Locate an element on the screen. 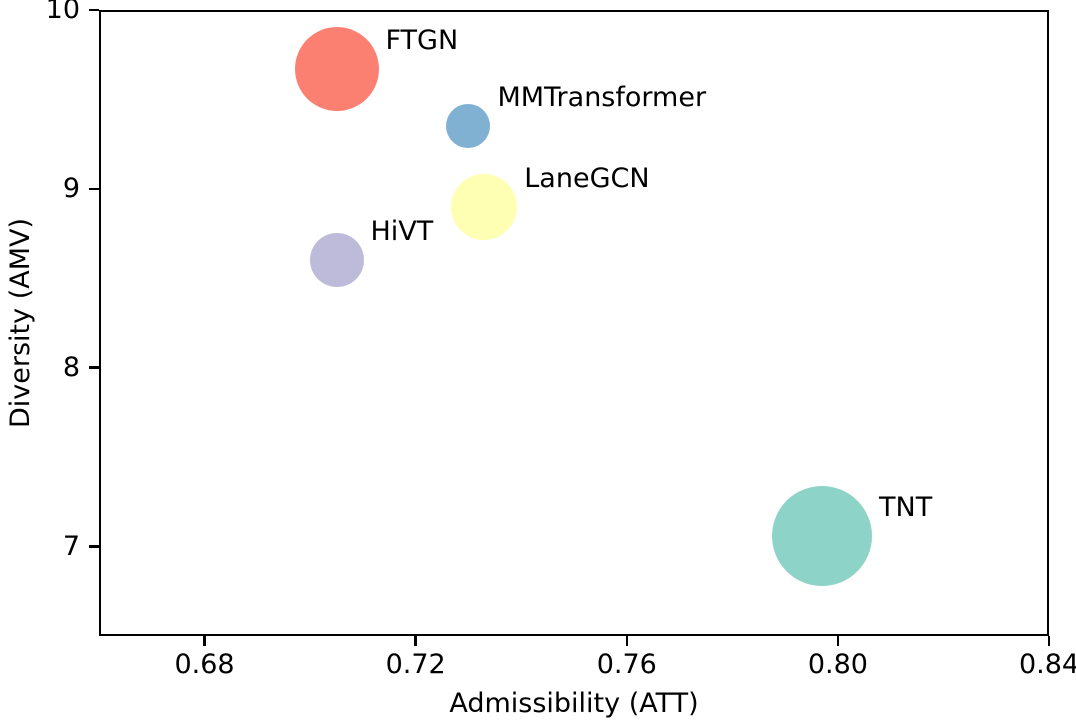 The width and height of the screenshot is (1076, 726). bubble-label-tnt: TNT is located at coordinates (906, 507).